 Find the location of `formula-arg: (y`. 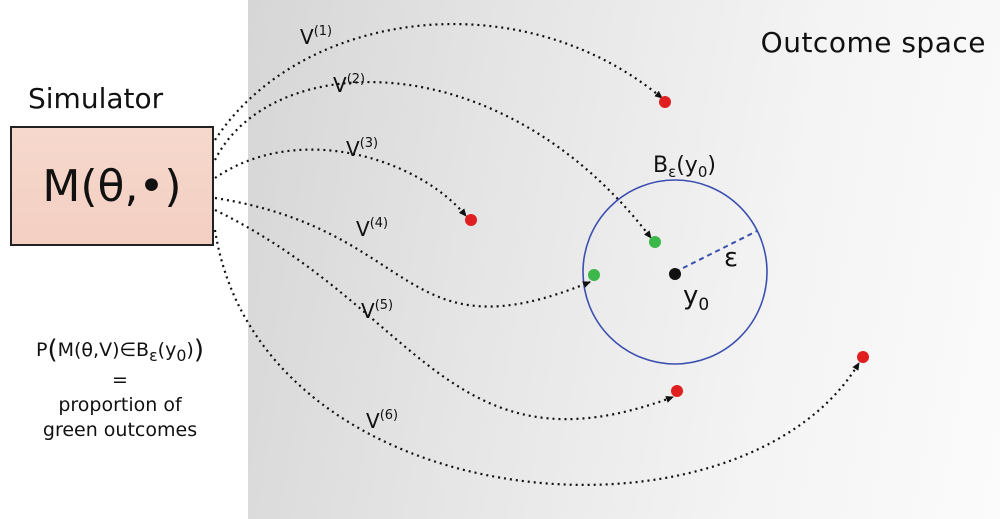

formula-arg: (y is located at coordinates (167, 350).